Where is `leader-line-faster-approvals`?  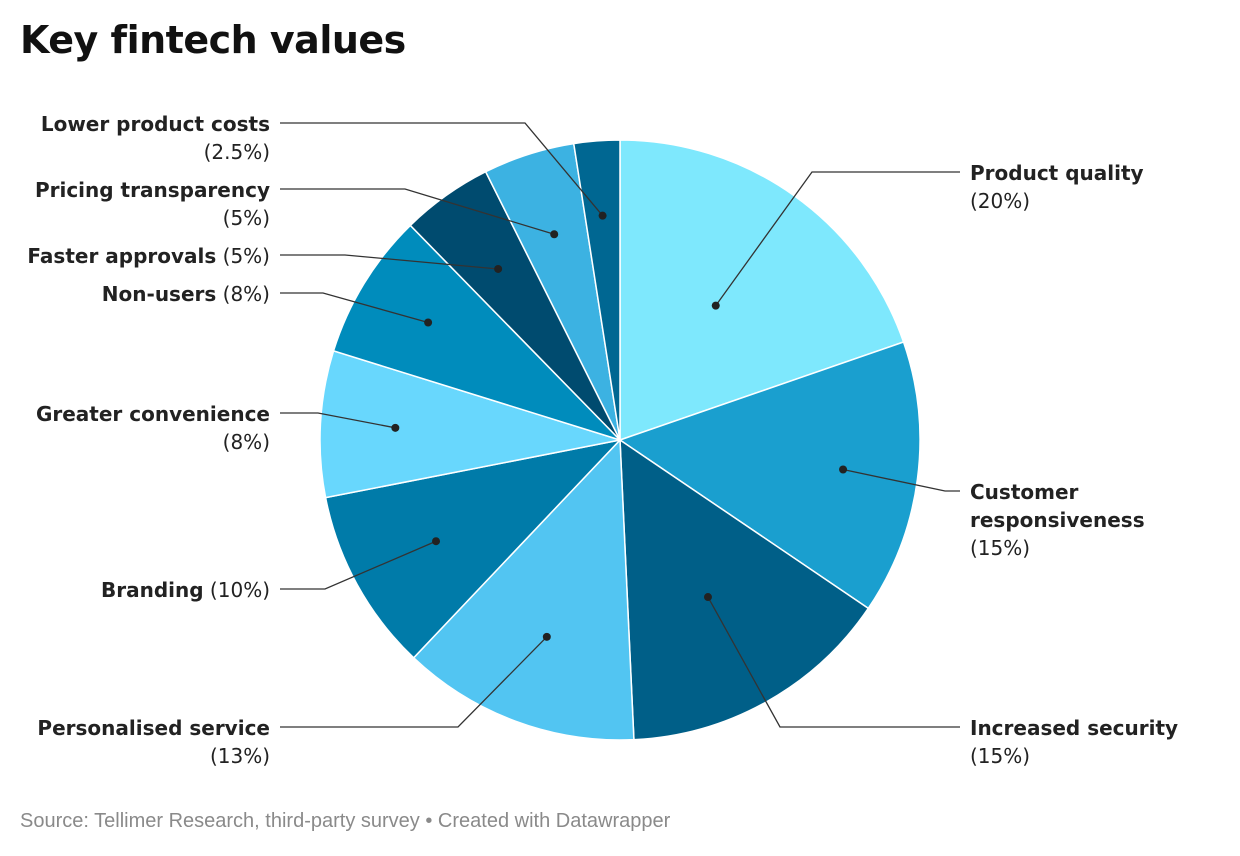
leader-line-faster-approvals is located at coordinates (389, 262).